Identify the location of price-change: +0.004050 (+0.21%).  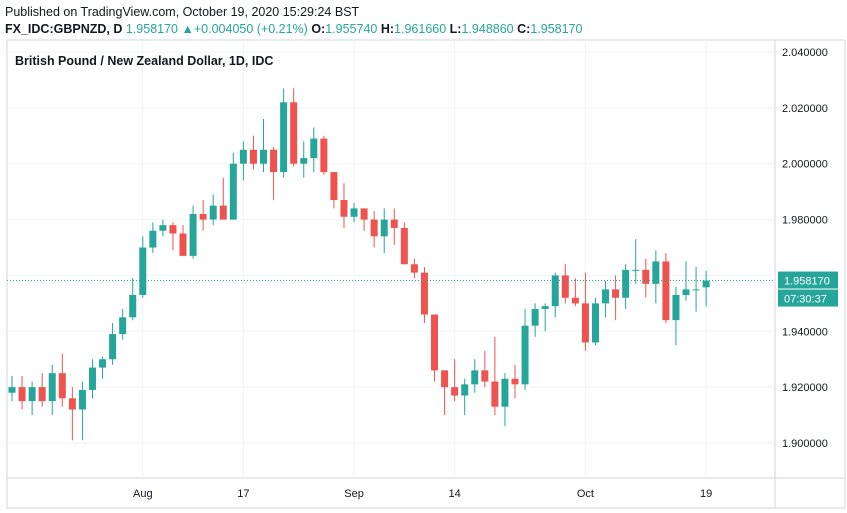
(250, 29).